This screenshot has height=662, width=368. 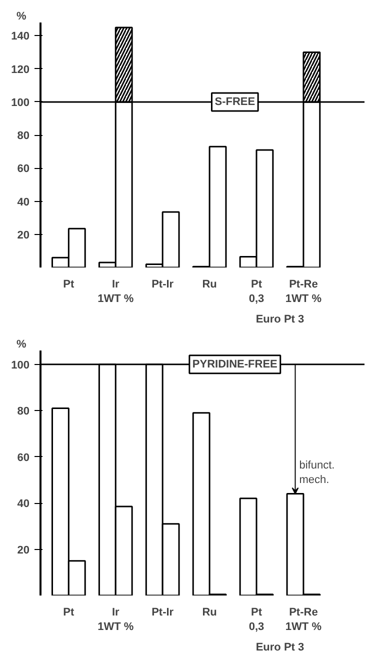 What do you see at coordinates (235, 364) in the screenshot?
I see `ref-line-label: PYRIDINE-FREE` at bounding box center [235, 364].